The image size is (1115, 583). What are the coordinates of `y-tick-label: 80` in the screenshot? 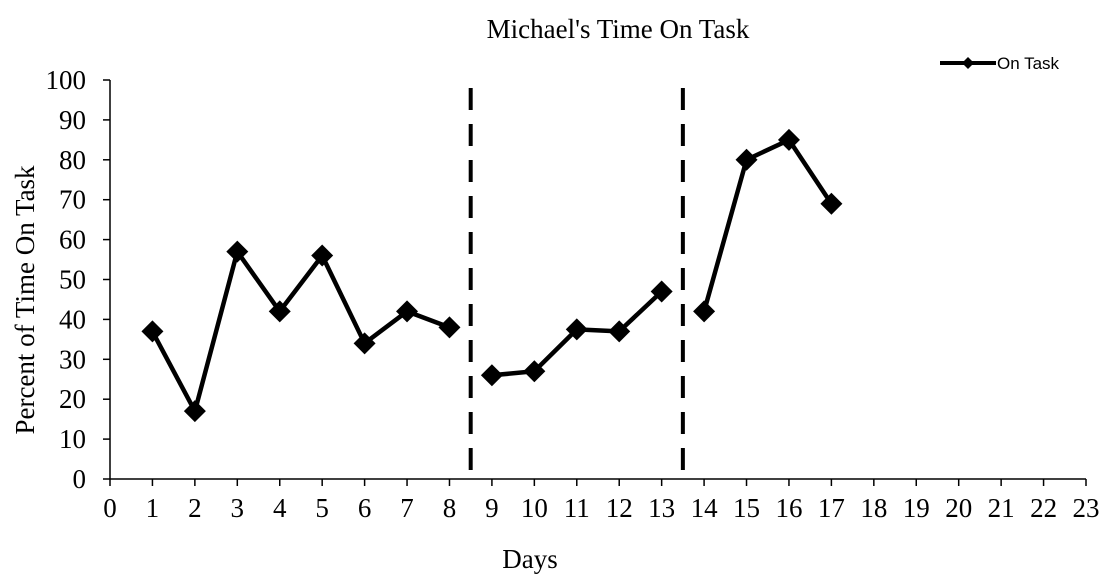 It's located at (72, 160).